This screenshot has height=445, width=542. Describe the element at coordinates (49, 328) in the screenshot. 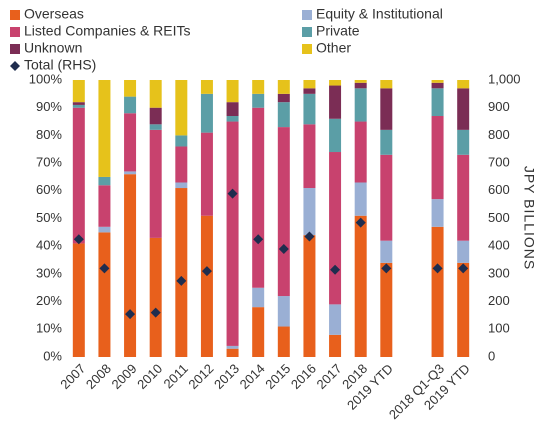

I see `y-tick-label: 10%` at that location.